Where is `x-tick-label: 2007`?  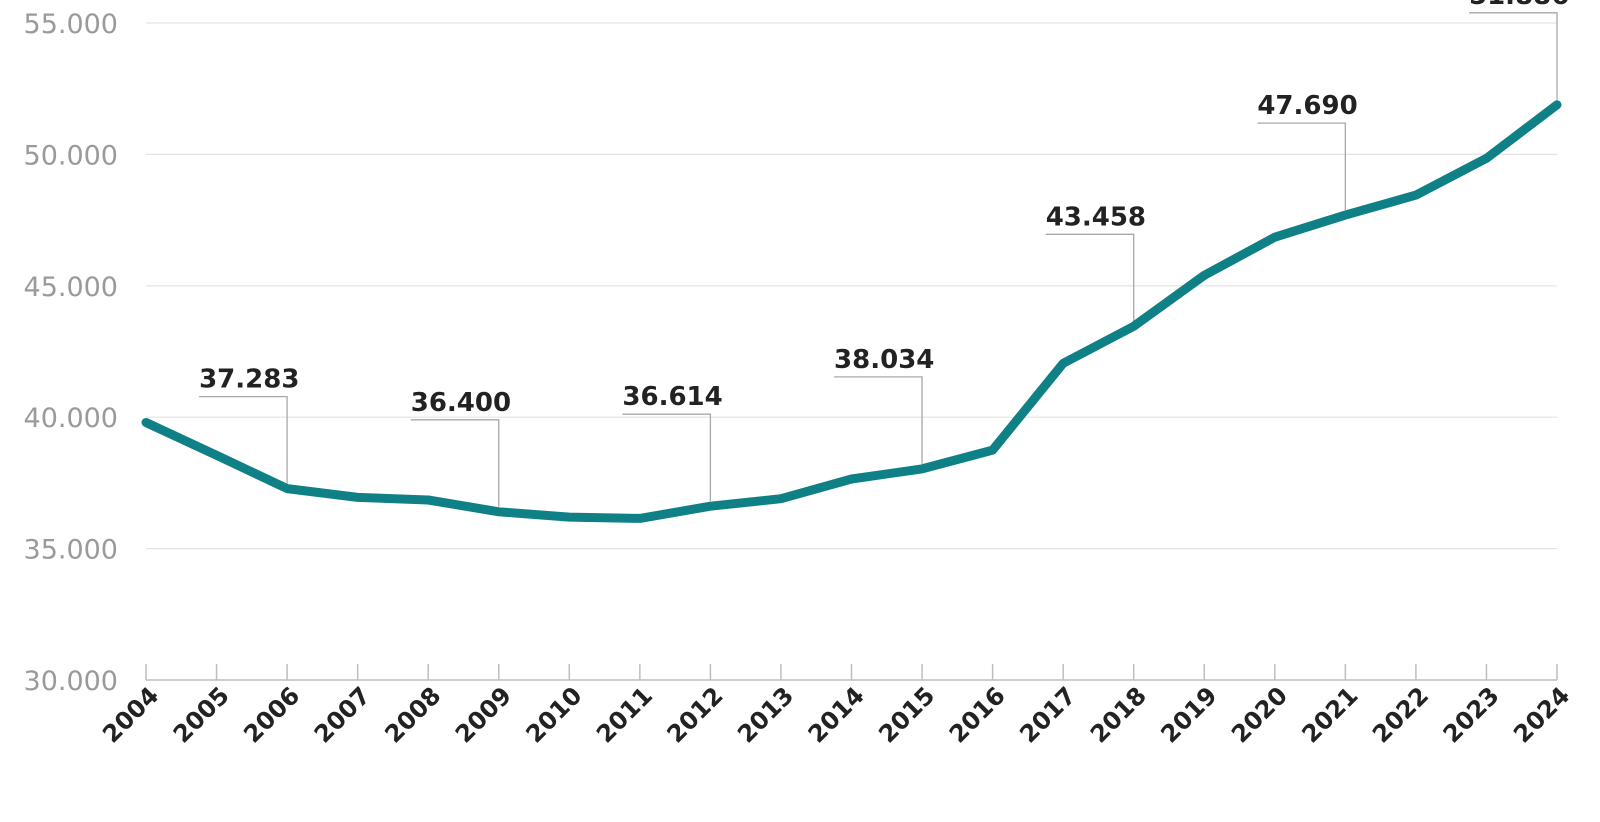 x-tick-label: 2007 is located at coordinates (342, 714).